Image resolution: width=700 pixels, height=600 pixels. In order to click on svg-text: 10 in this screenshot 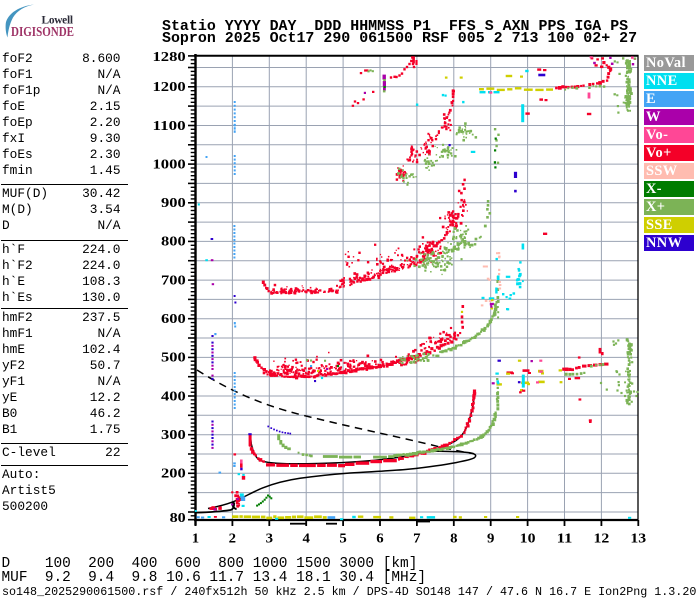, I will do `click(528, 538)`.